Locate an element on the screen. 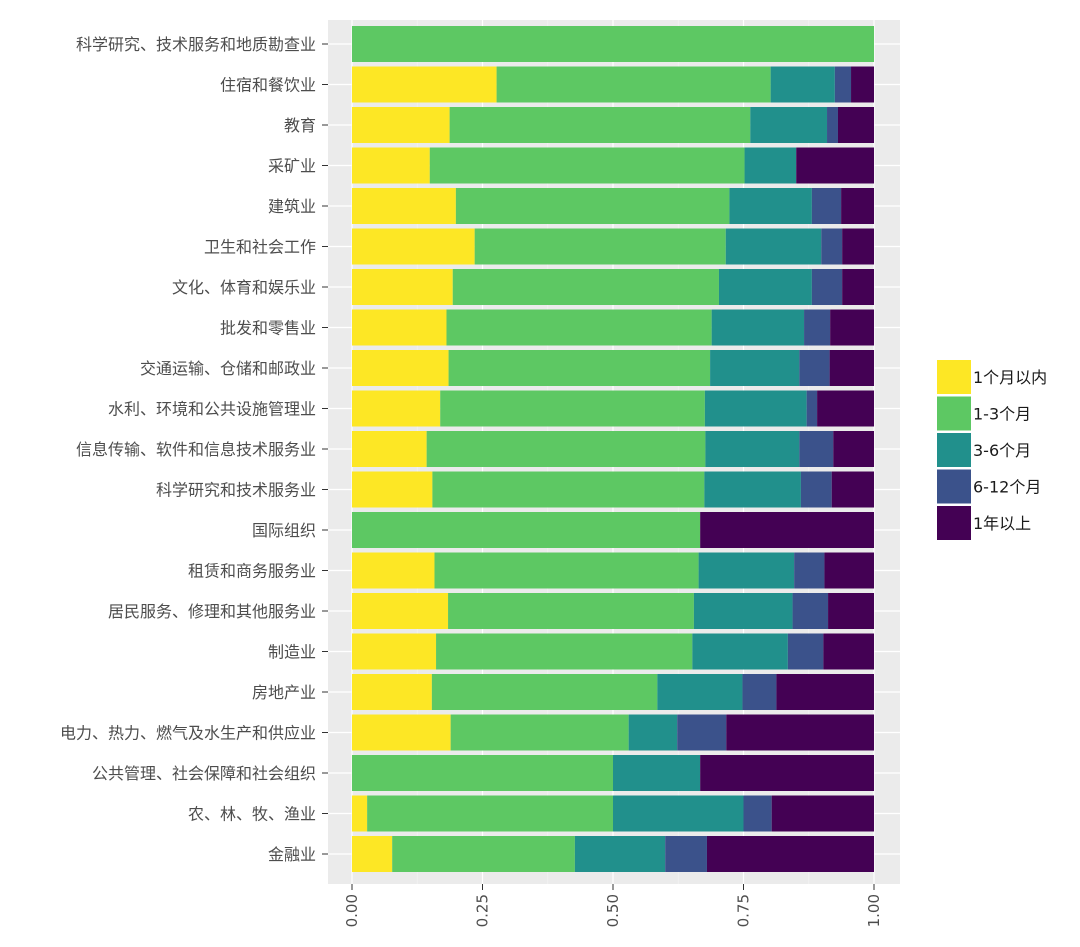  category-label: 科学研究和技术服务业 is located at coordinates (236, 490).